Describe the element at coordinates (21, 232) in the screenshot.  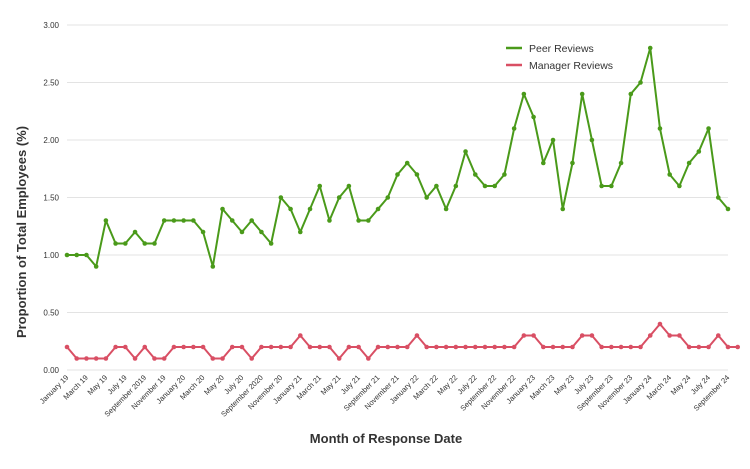
I see `y-axis-title: Proportion of Total Employees (%)` at that location.